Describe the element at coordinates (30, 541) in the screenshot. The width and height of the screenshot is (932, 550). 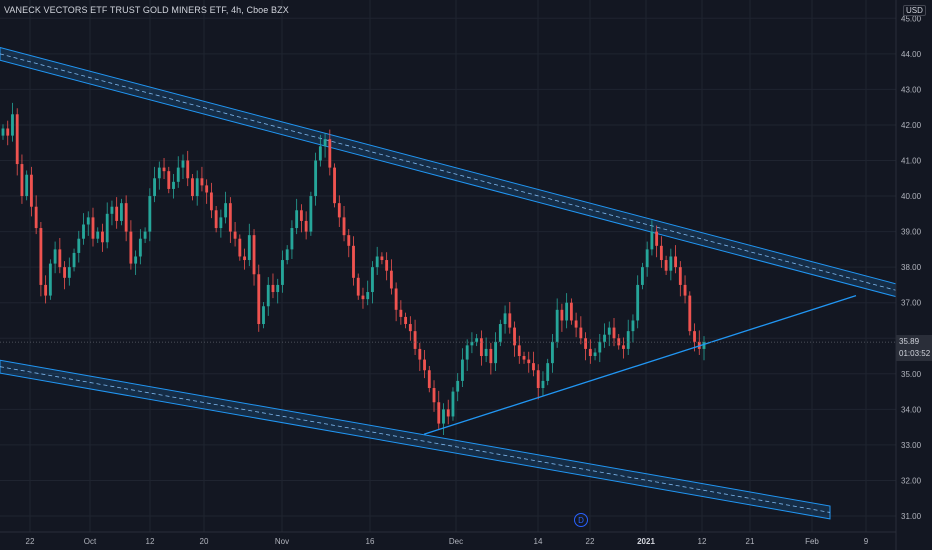
I see `time-tick-label: 22` at that location.